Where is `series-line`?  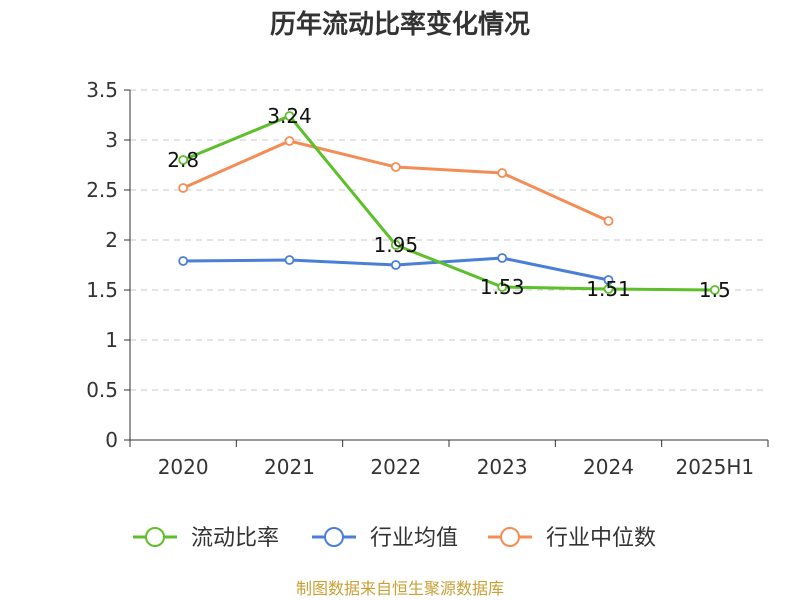 series-line is located at coordinates (396, 181).